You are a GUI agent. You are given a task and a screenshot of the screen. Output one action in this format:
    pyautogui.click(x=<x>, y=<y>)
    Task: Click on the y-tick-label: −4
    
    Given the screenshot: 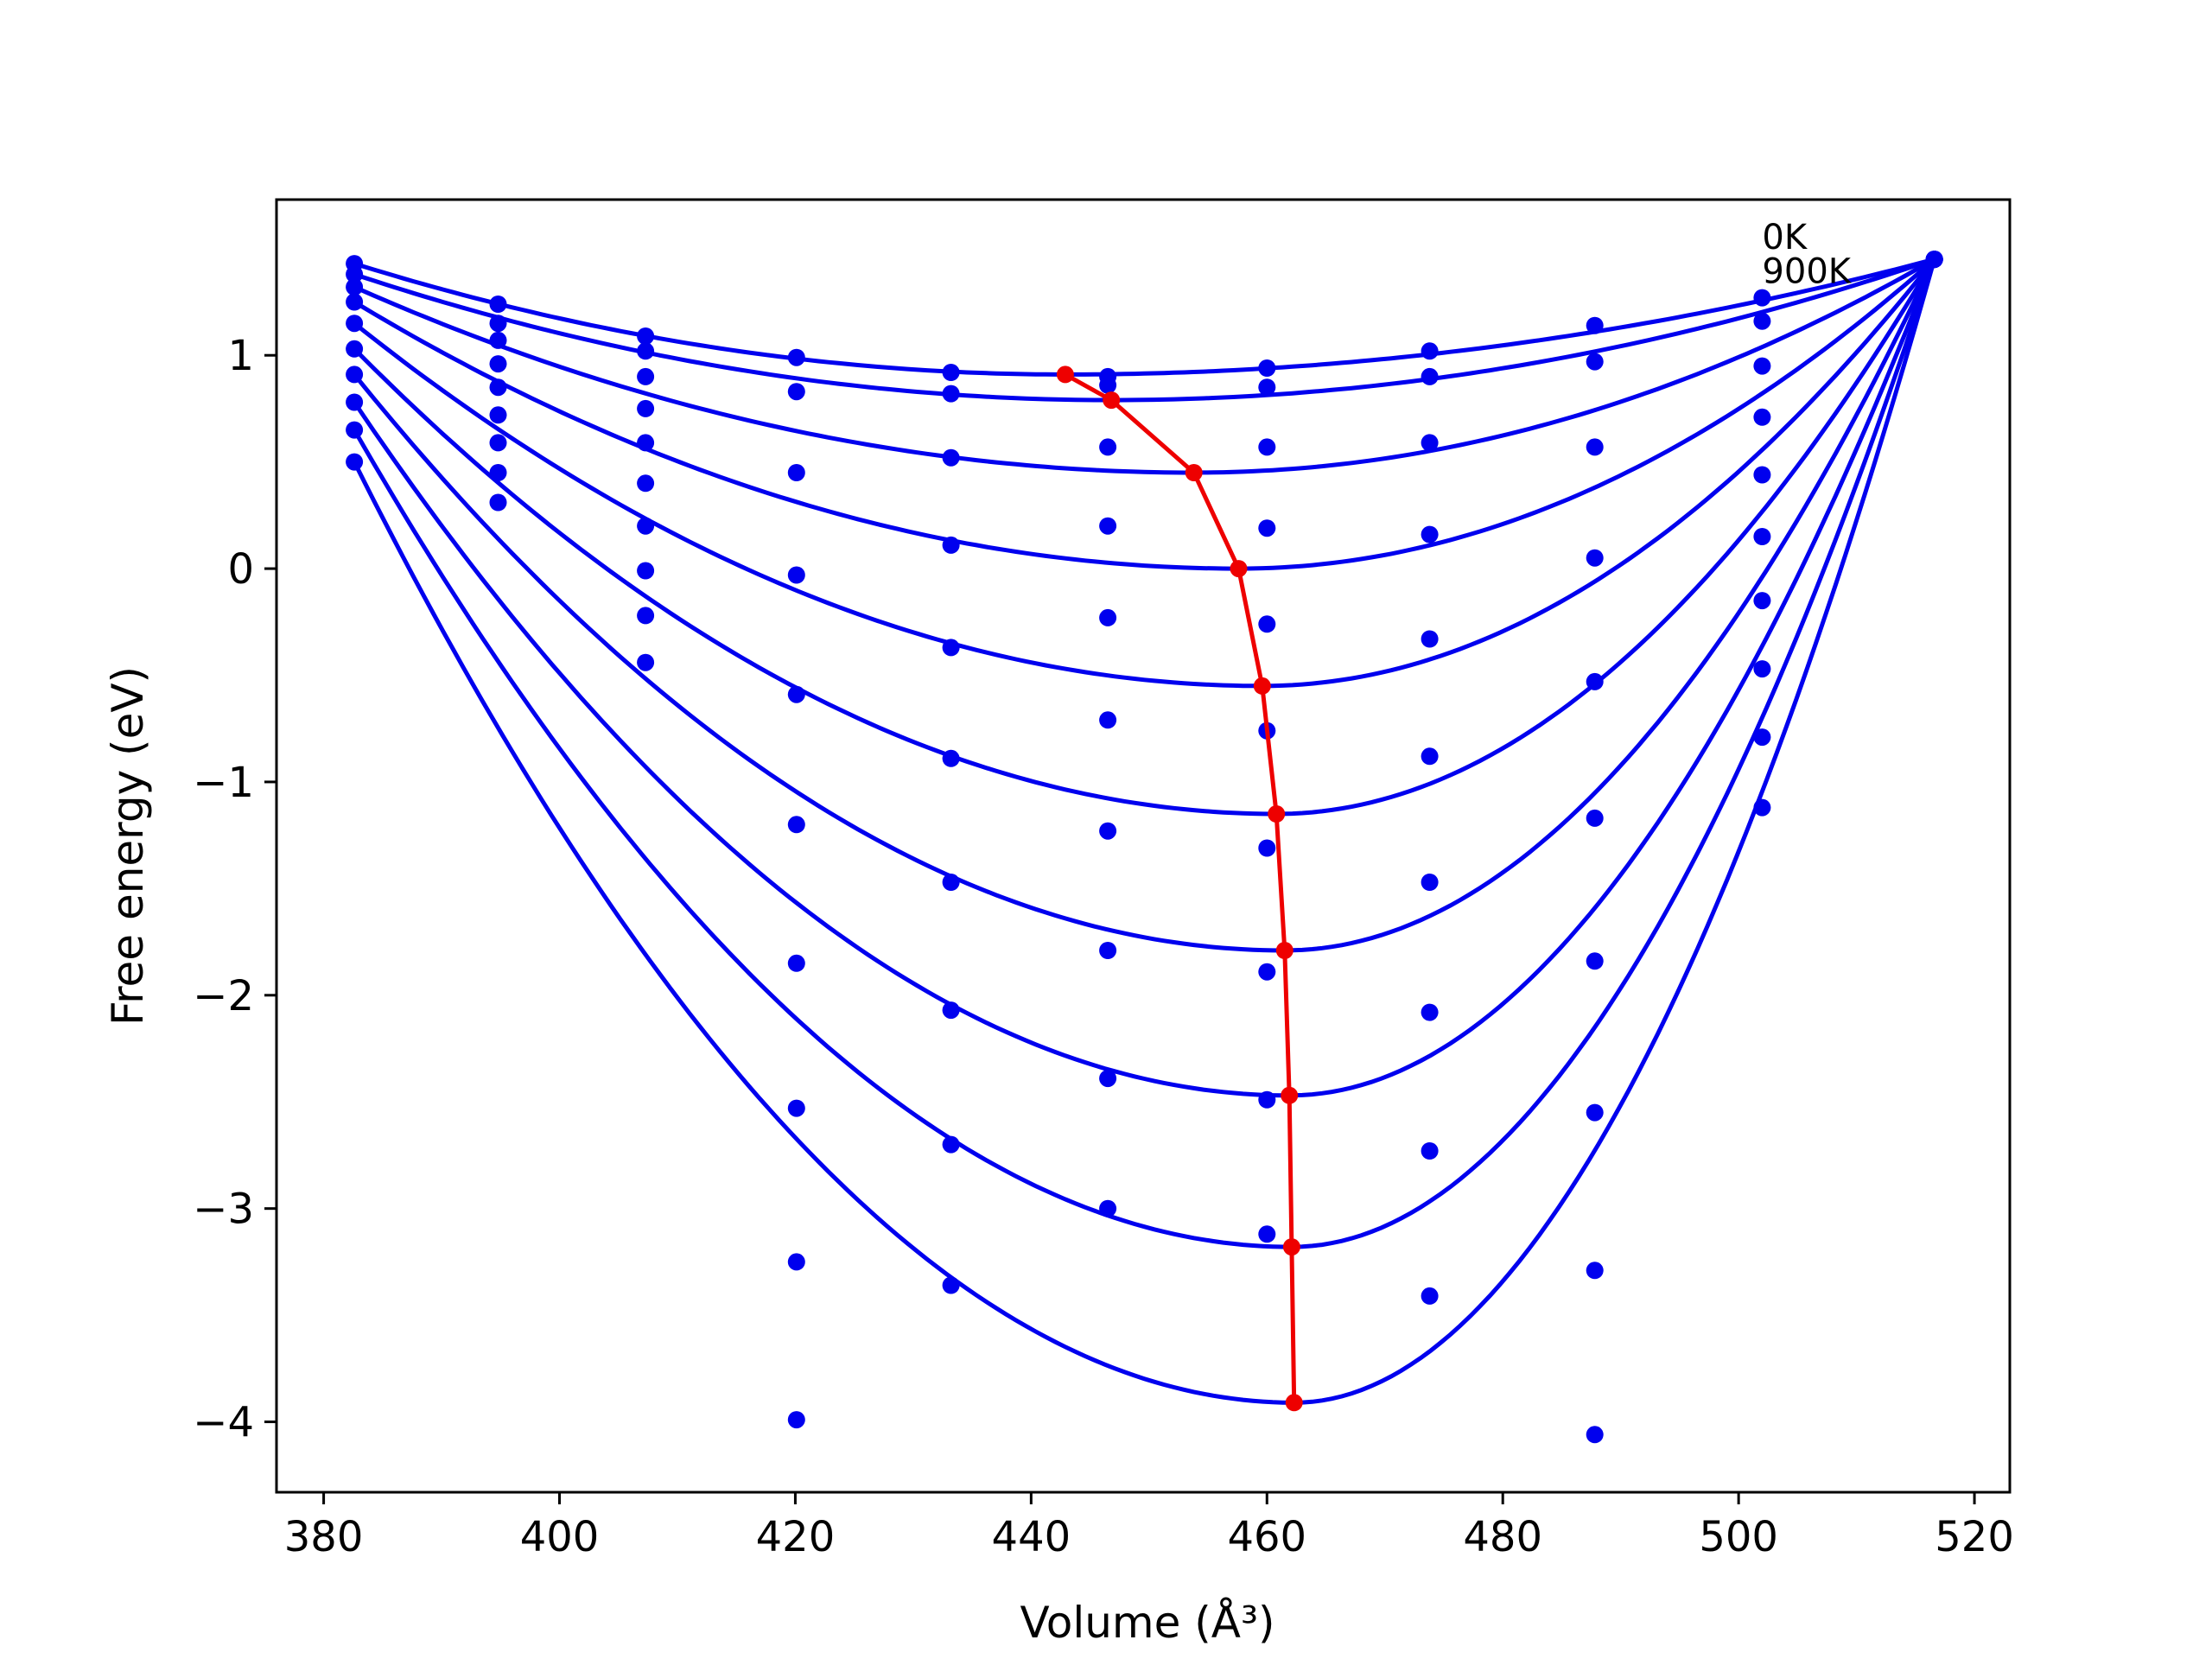 What is the action you would take?
    pyautogui.click(x=223, y=1423)
    